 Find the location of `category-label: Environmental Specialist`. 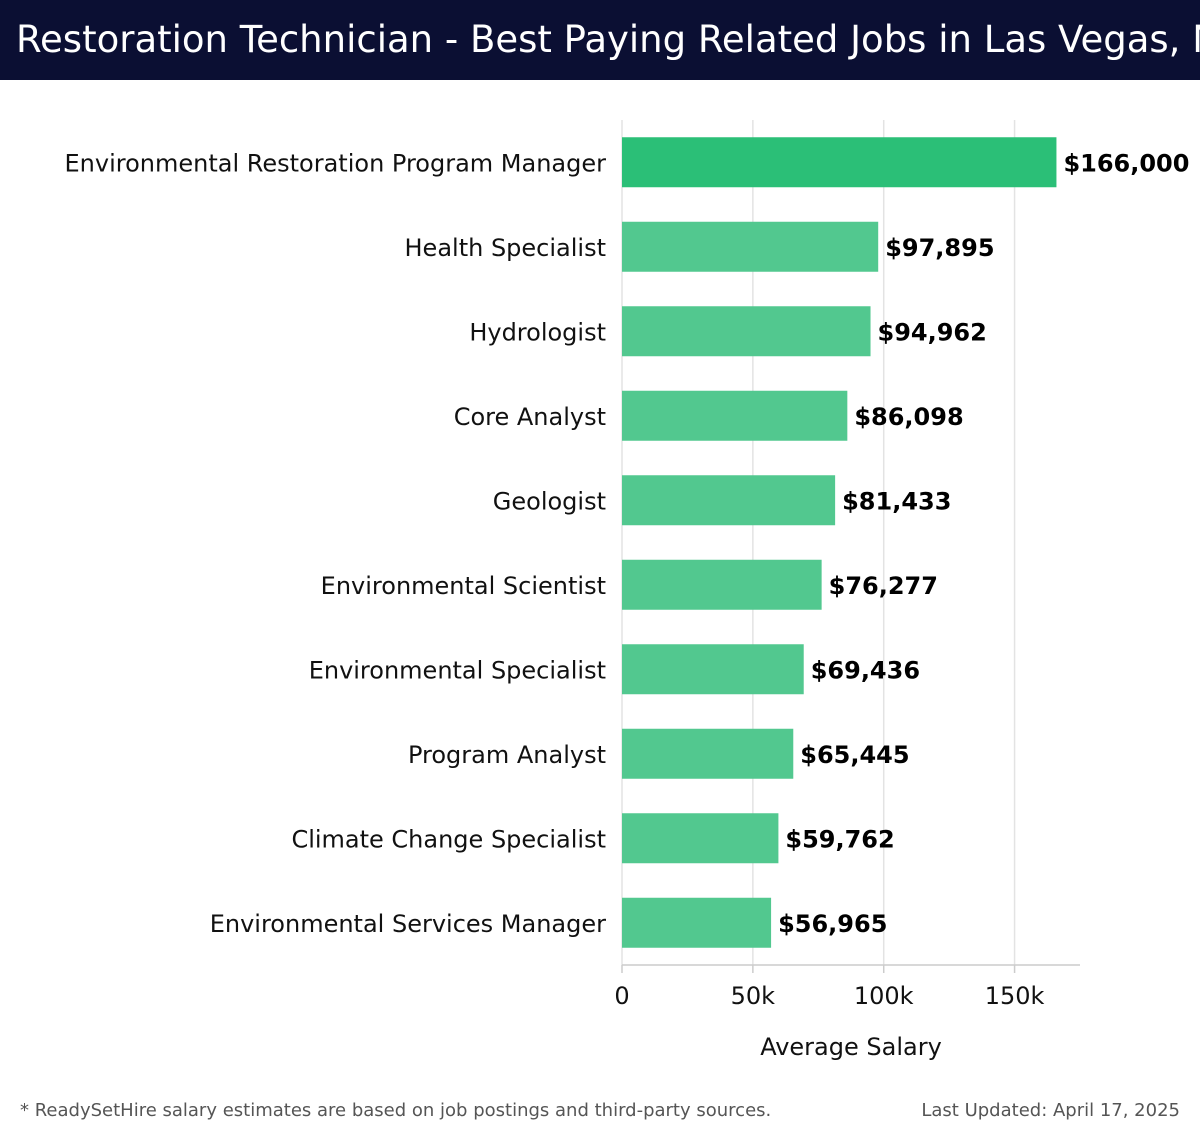

category-label: Environmental Specialist is located at coordinates (457, 670).